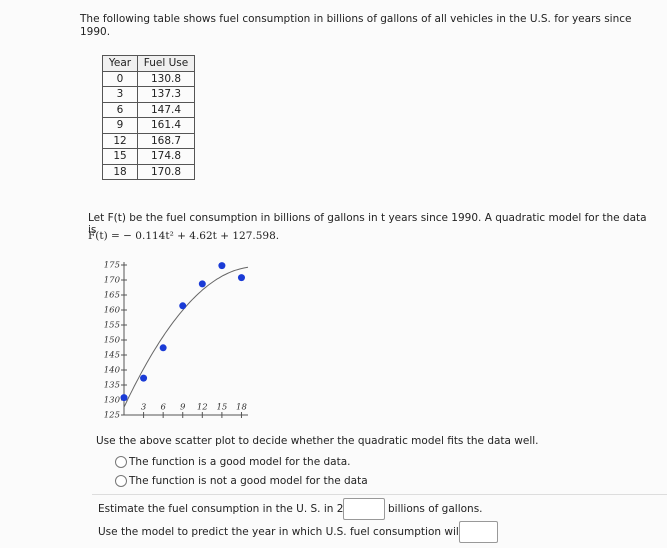  What do you see at coordinates (241, 408) in the screenshot?
I see `x-tick-label: 18` at bounding box center [241, 408].